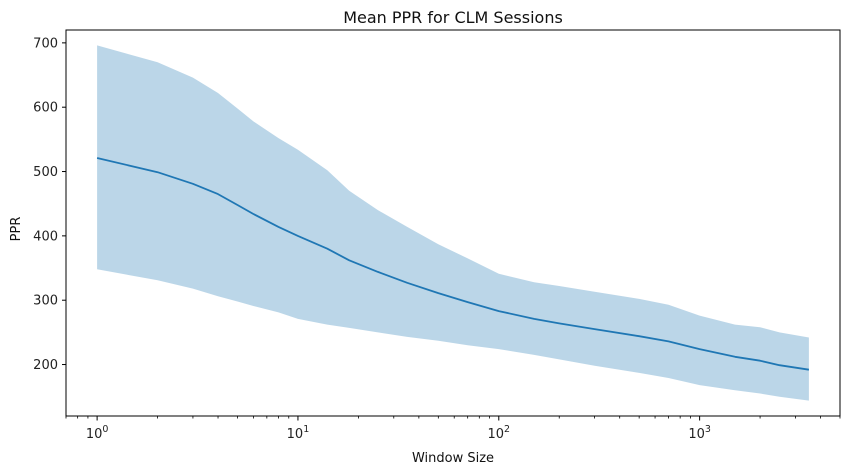  What do you see at coordinates (97, 433) in the screenshot?
I see `x-tick-label: 10⁰` at bounding box center [97, 433].